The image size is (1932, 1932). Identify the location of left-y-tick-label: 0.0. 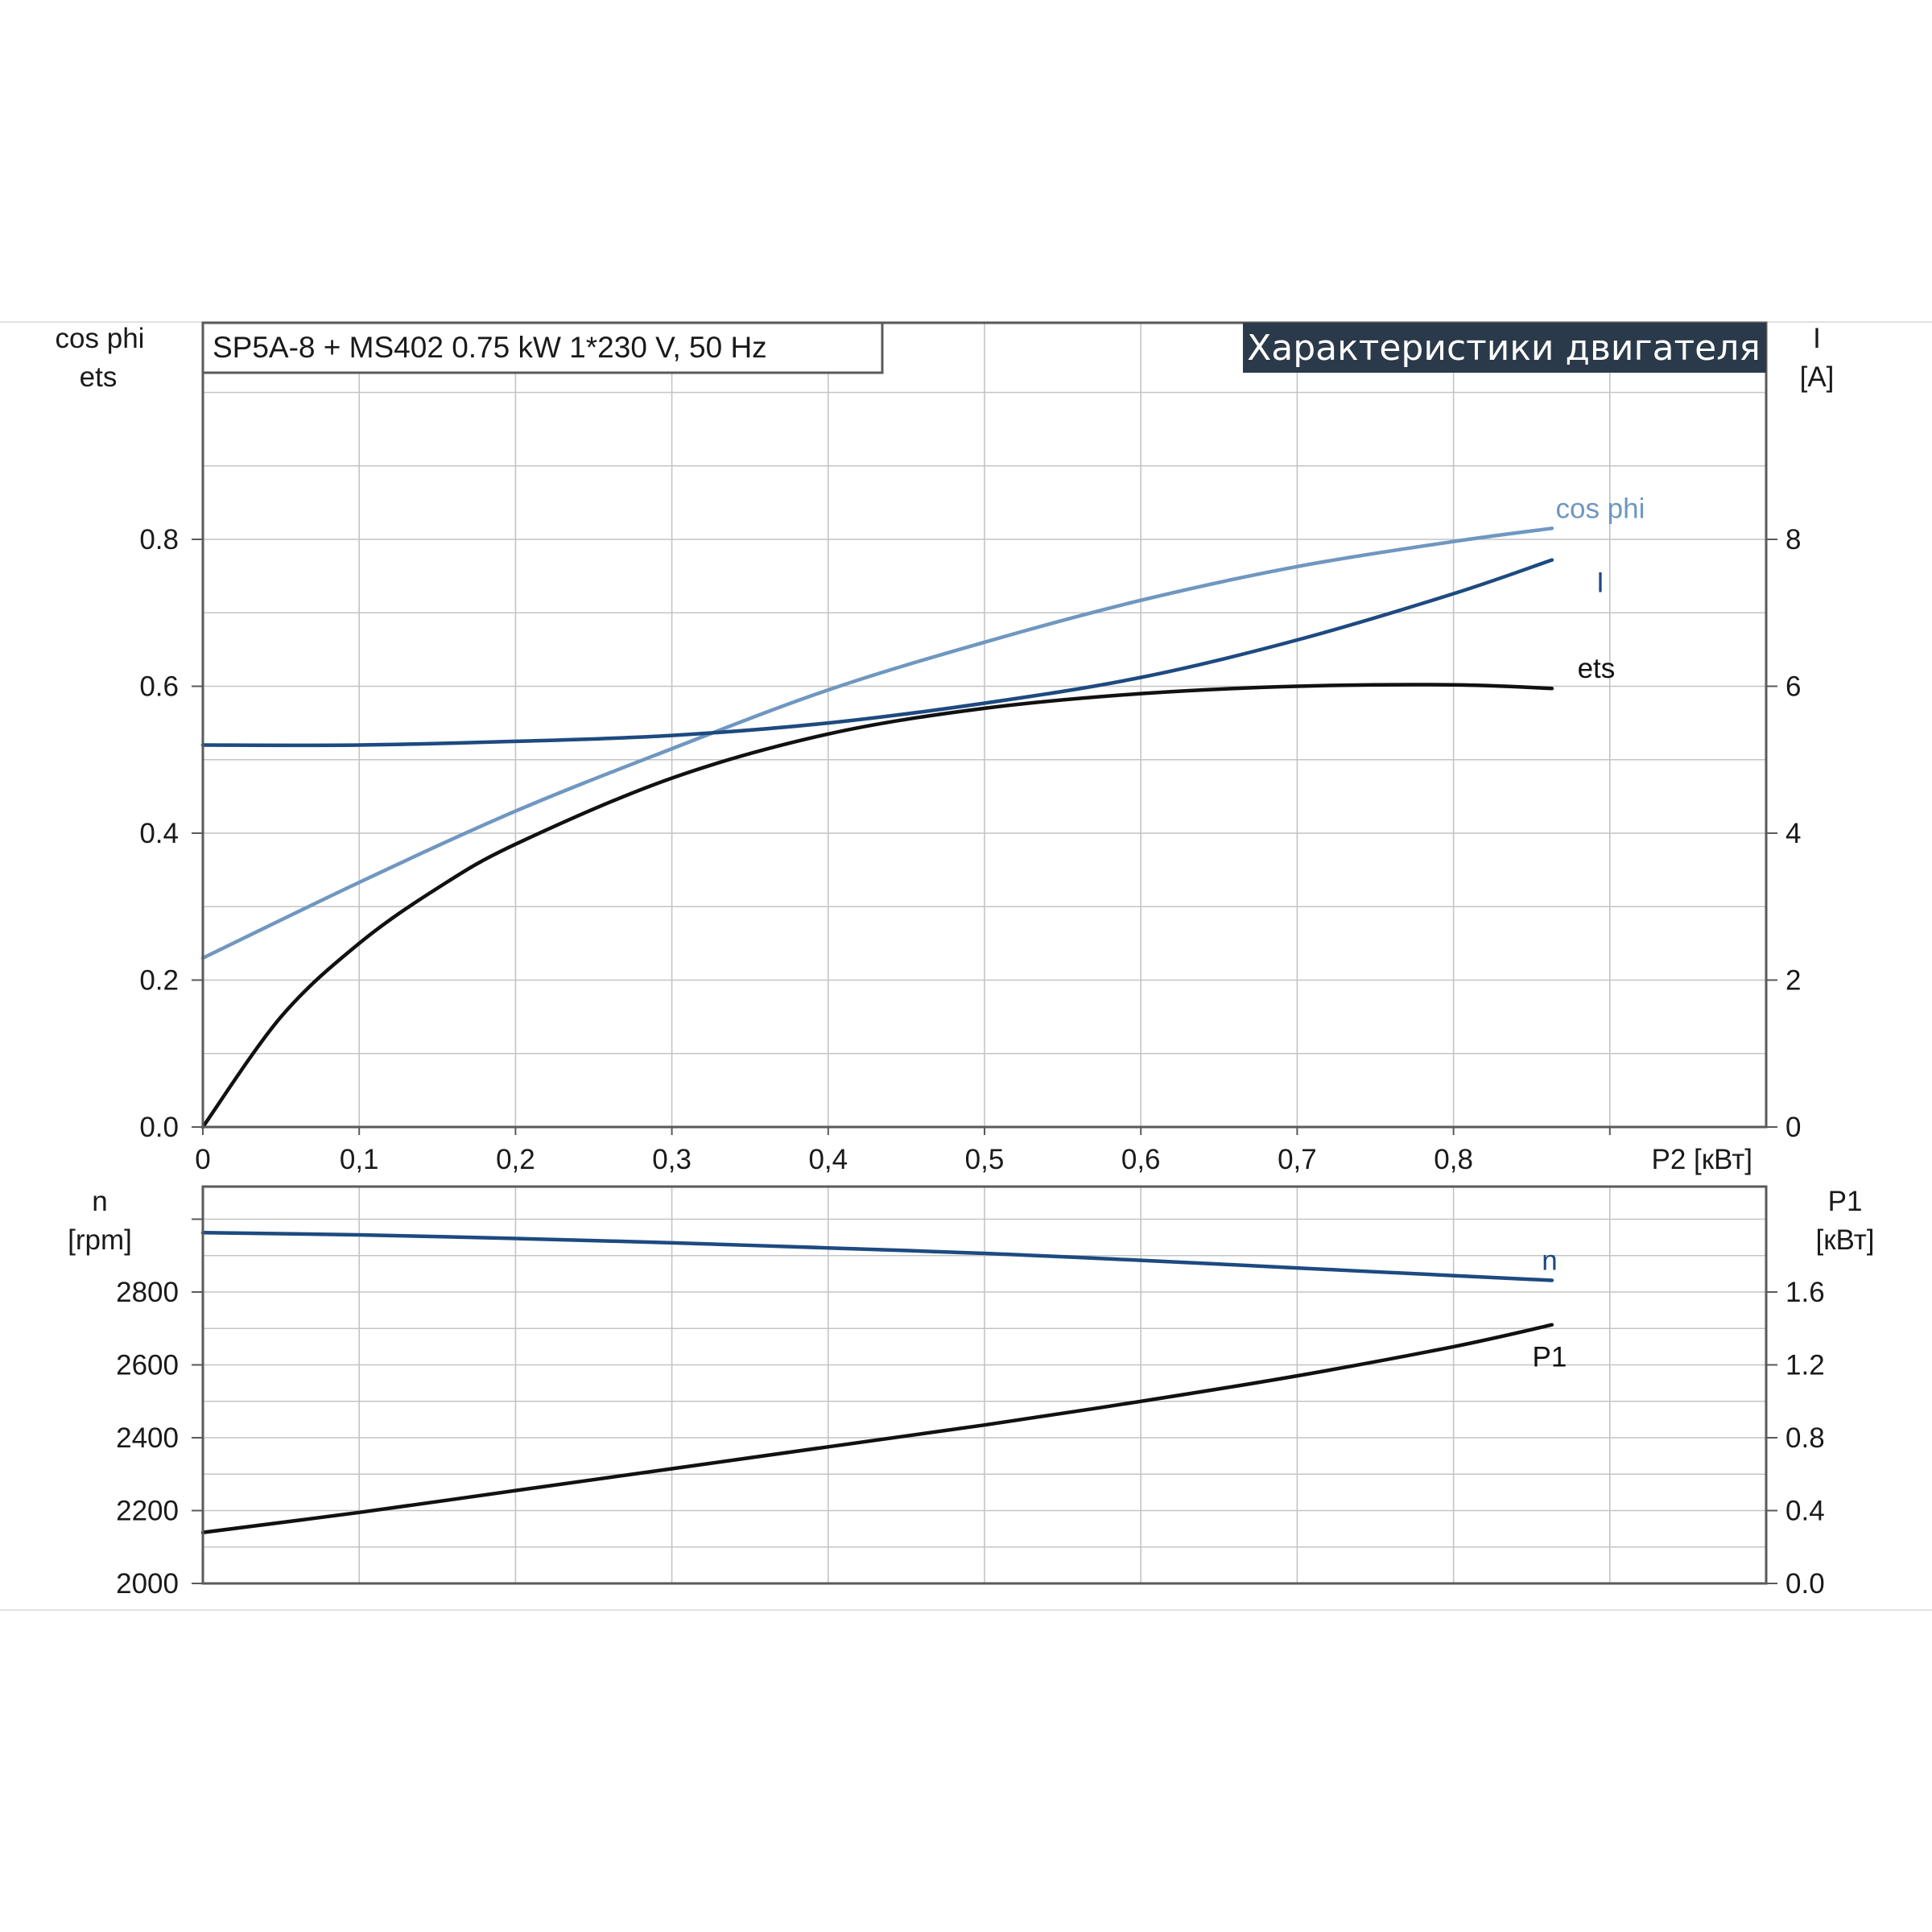
(159, 1127).